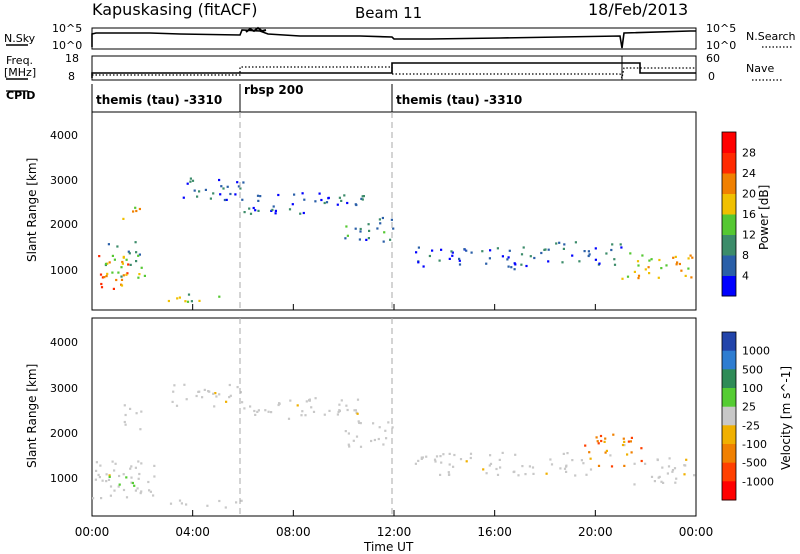 Image resolution: width=800 pixels, height=554 pixels. I want to click on velocity-colorbar-ticks: 1000 500 100 25 -25 -100 -500 -1000, so click(758, 417).